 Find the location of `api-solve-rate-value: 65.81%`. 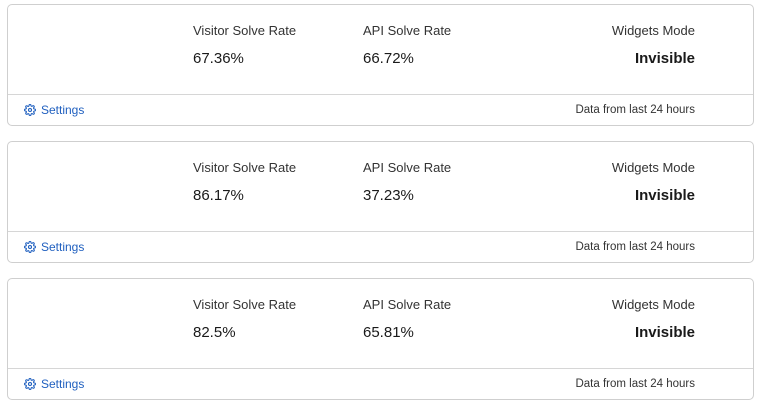

api-solve-rate-value: 65.81% is located at coordinates (388, 332).